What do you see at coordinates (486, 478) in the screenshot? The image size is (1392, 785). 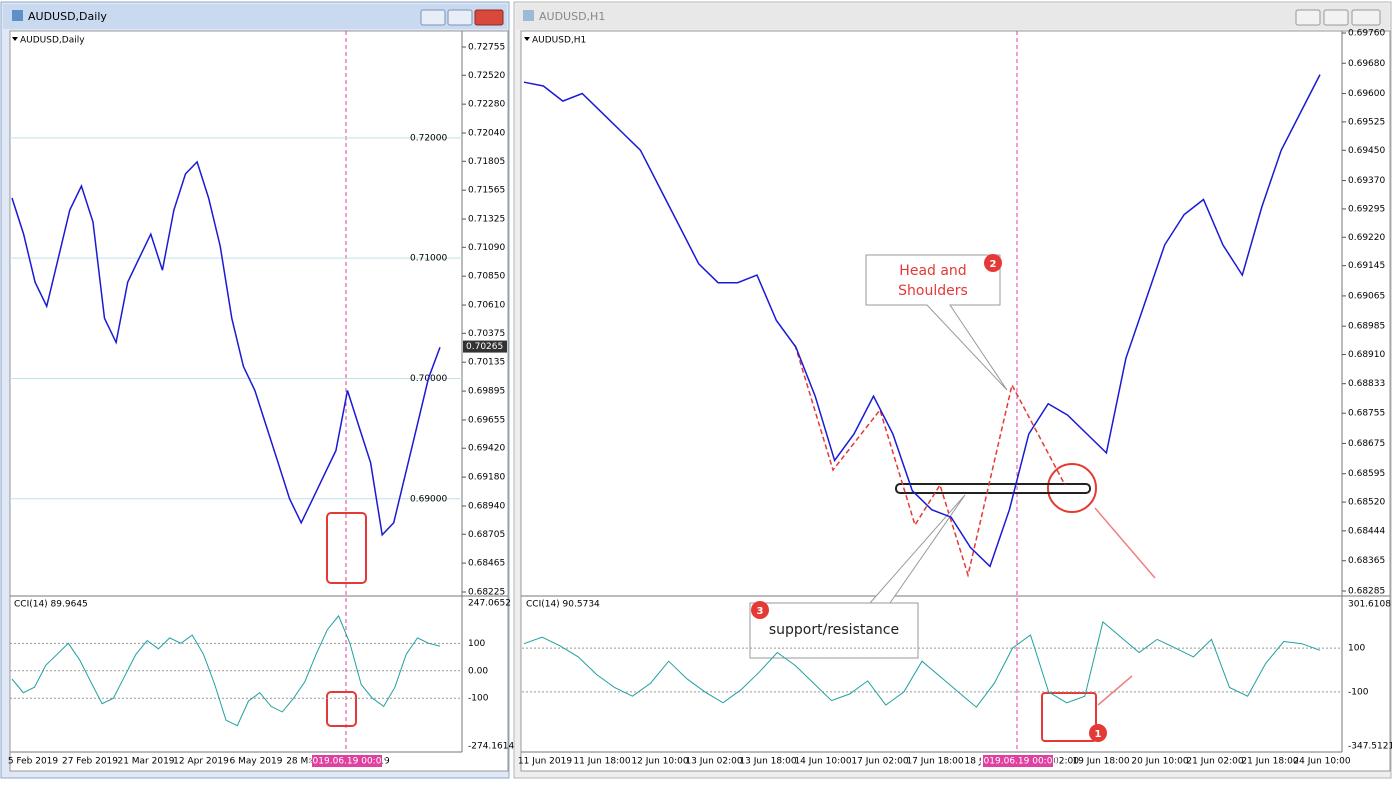 I see `price-tick-label: 0.69180` at bounding box center [486, 478].